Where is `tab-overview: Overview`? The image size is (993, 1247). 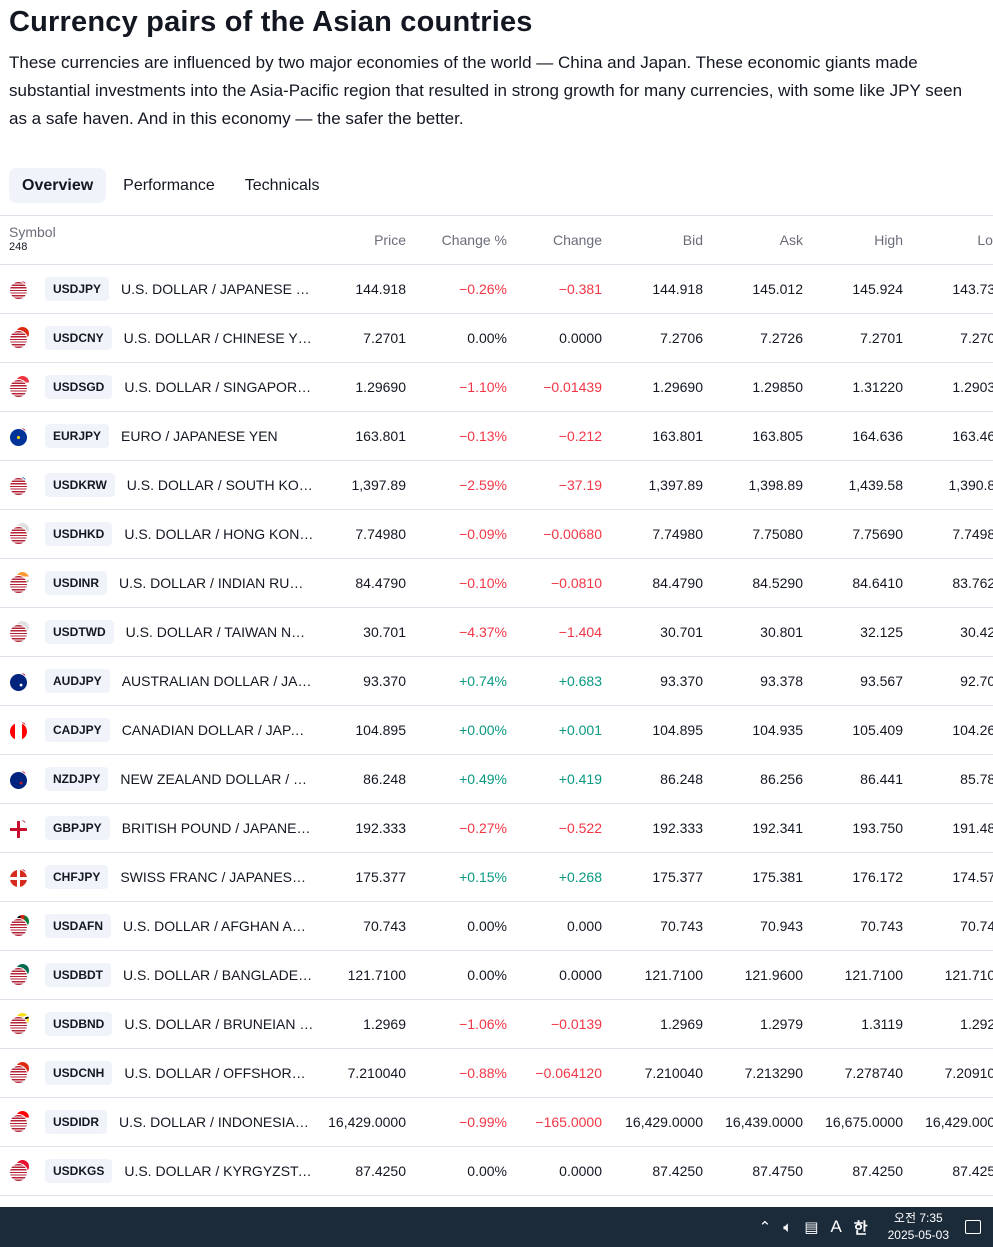
tab-overview: Overview is located at coordinates (58, 185).